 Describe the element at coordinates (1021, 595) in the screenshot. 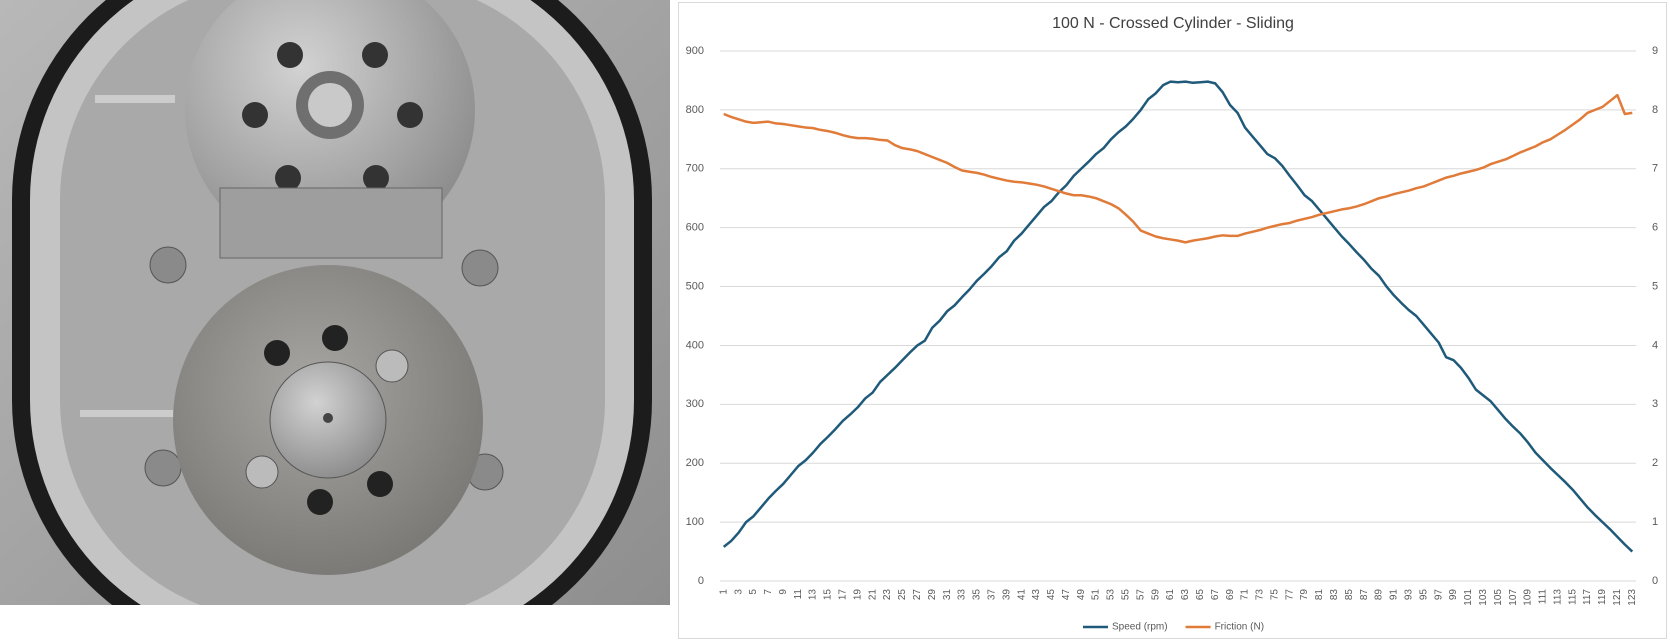

I see `x-tick-label: 41` at that location.